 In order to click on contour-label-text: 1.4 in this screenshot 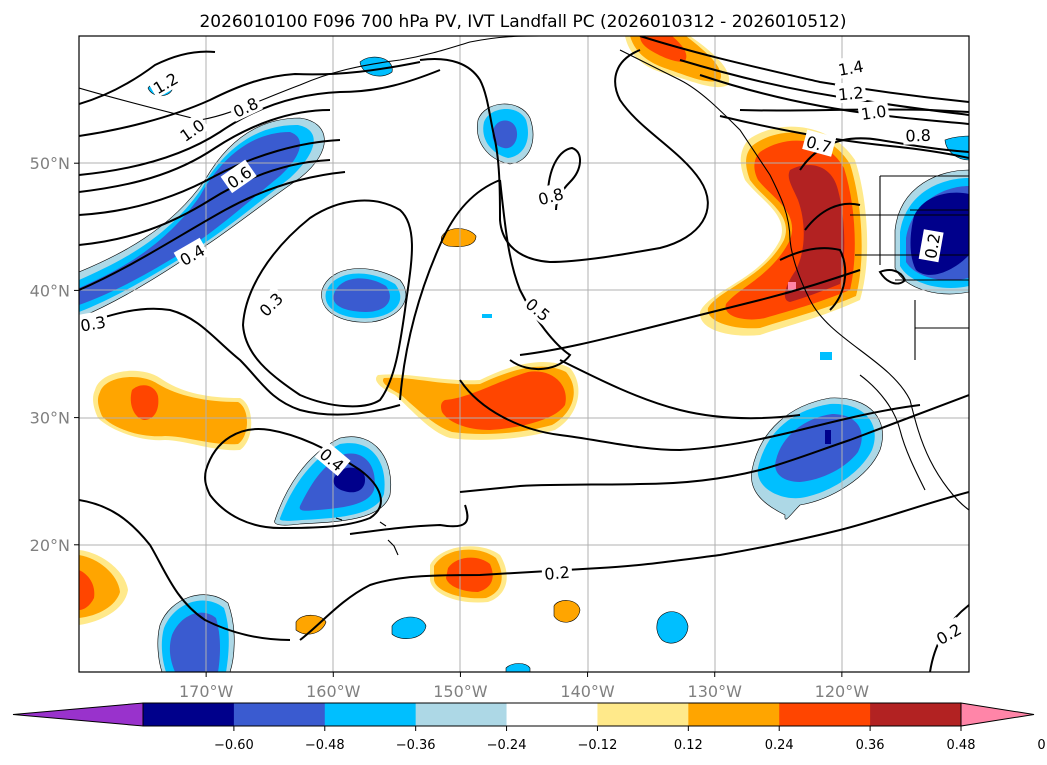, I will do `click(851, 68)`.